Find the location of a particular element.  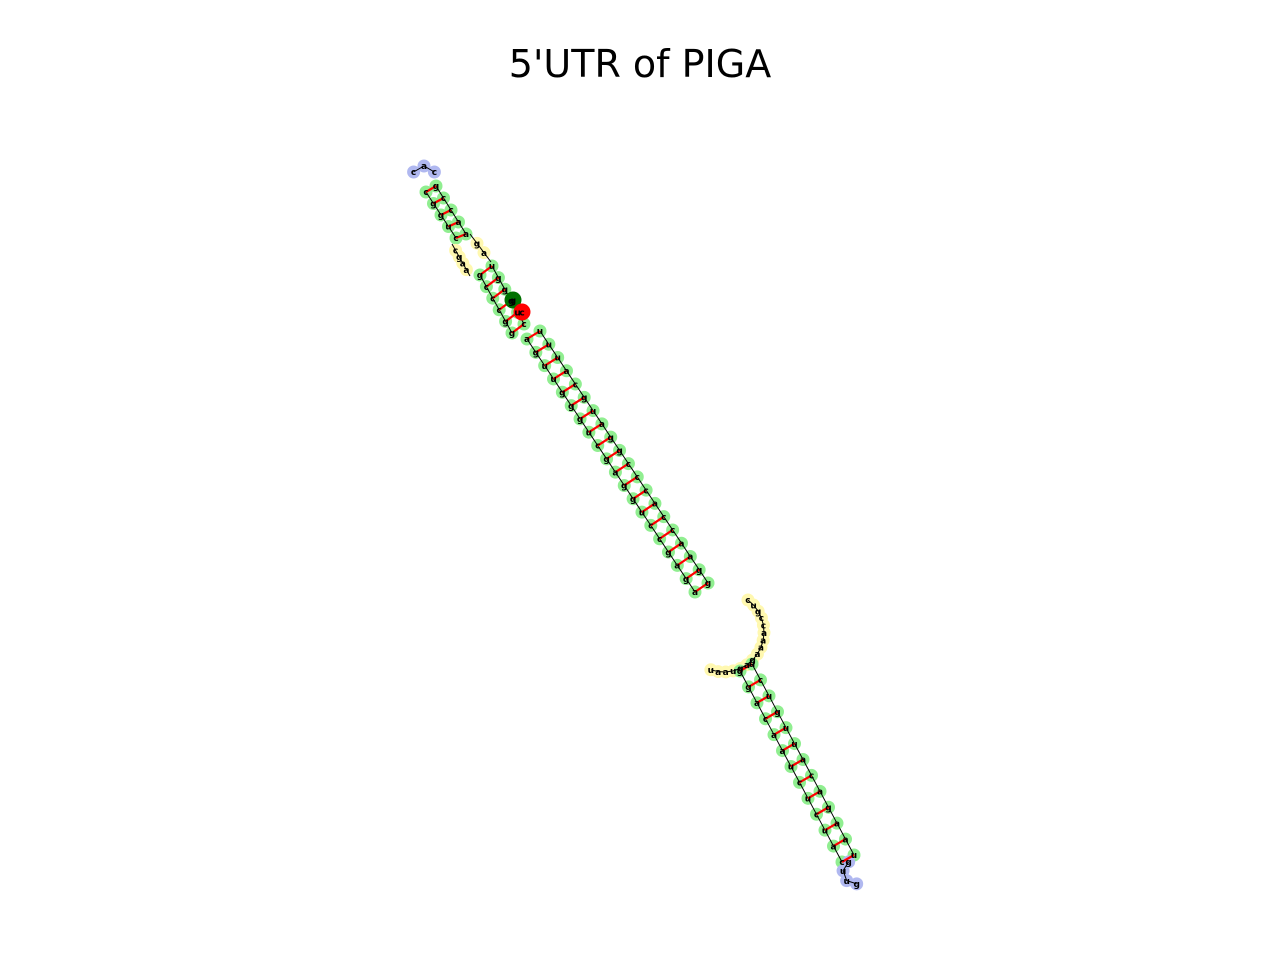

highlight-g-letter: g is located at coordinates (513, 302).